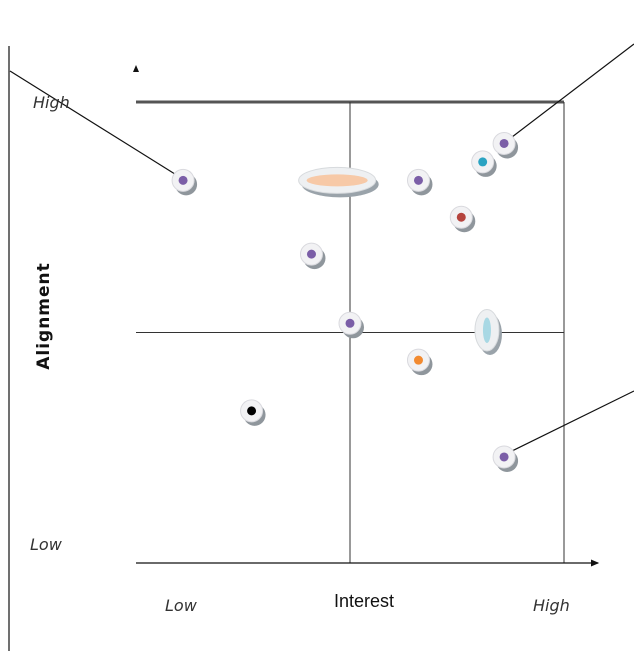 The height and width of the screenshot is (655, 634). What do you see at coordinates (93, 123) in the screenshot?
I see `callout-line-left` at bounding box center [93, 123].